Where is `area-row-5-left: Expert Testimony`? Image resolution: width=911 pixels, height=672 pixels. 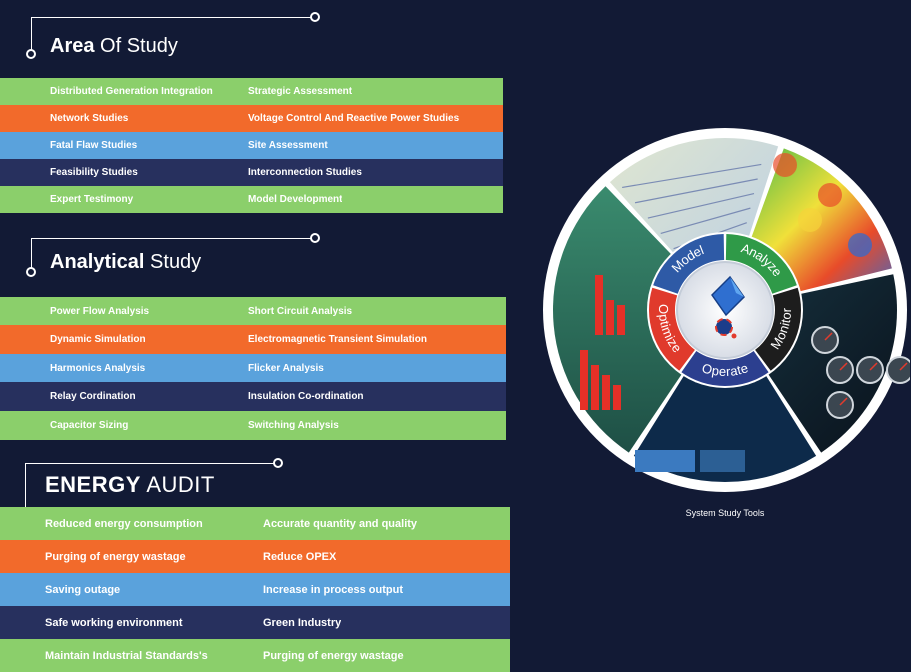 area-row-5-left: Expert Testimony is located at coordinates (92, 199).